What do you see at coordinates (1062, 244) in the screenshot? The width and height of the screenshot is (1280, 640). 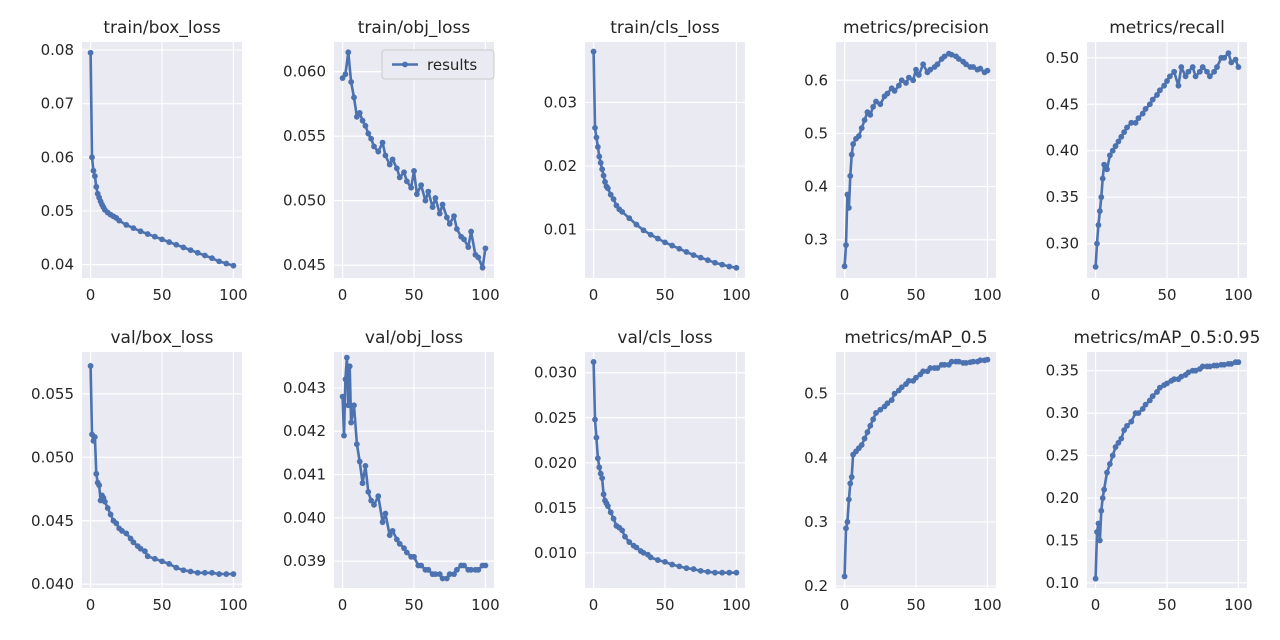 I see `y-tick-label: 0.30` at bounding box center [1062, 244].